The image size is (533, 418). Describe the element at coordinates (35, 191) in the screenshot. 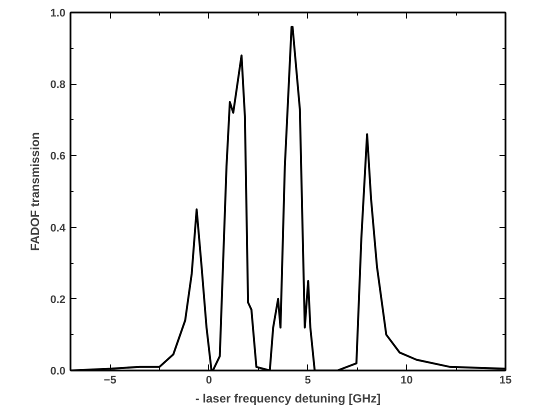

I see `y-axis-title: FADOF transmission` at that location.